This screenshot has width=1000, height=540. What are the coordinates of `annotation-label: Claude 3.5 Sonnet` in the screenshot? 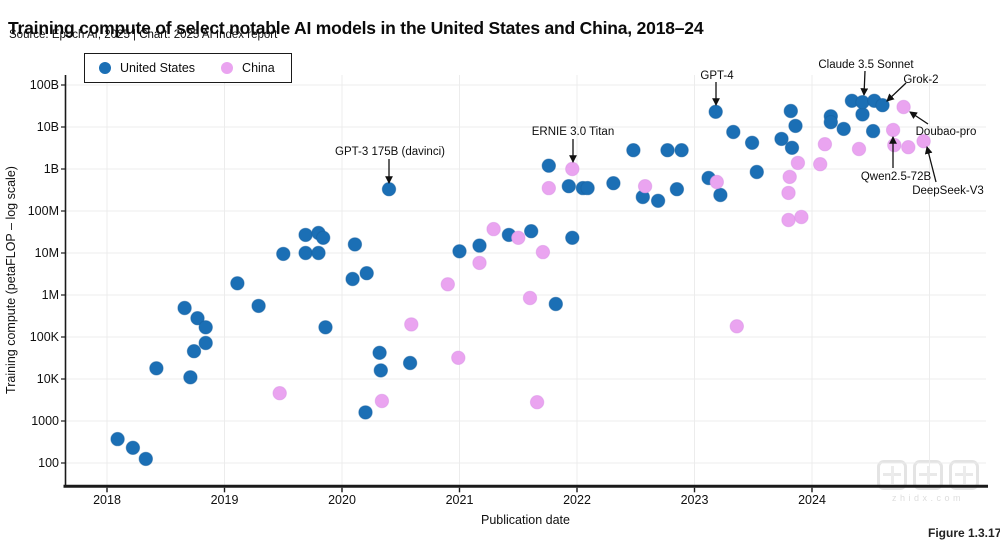 It's located at (866, 65).